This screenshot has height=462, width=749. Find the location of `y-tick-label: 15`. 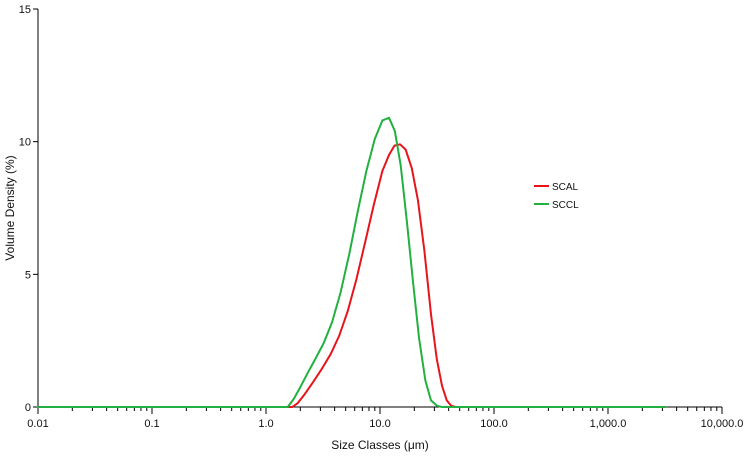

y-tick-label: 15 is located at coordinates (25, 10).